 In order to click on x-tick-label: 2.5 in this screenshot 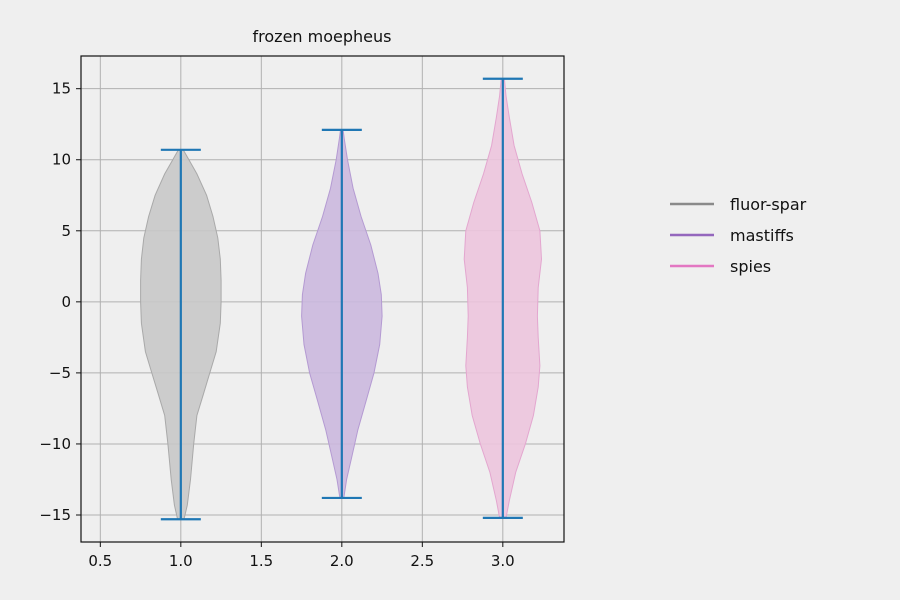, I will do `click(422, 561)`.